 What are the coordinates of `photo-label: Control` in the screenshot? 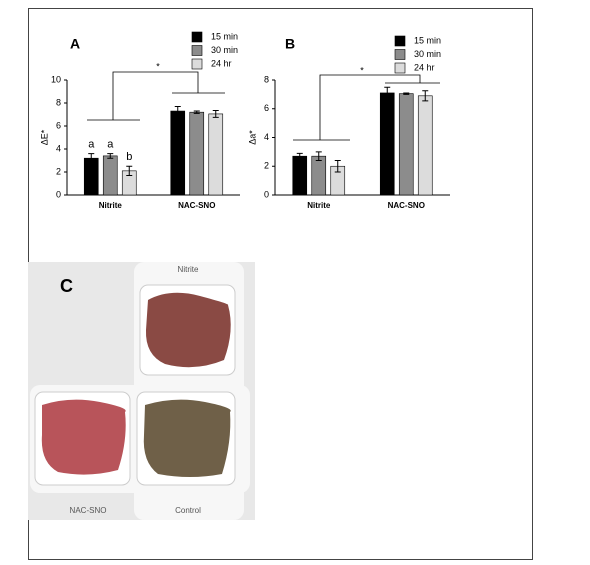 It's located at (188, 510).